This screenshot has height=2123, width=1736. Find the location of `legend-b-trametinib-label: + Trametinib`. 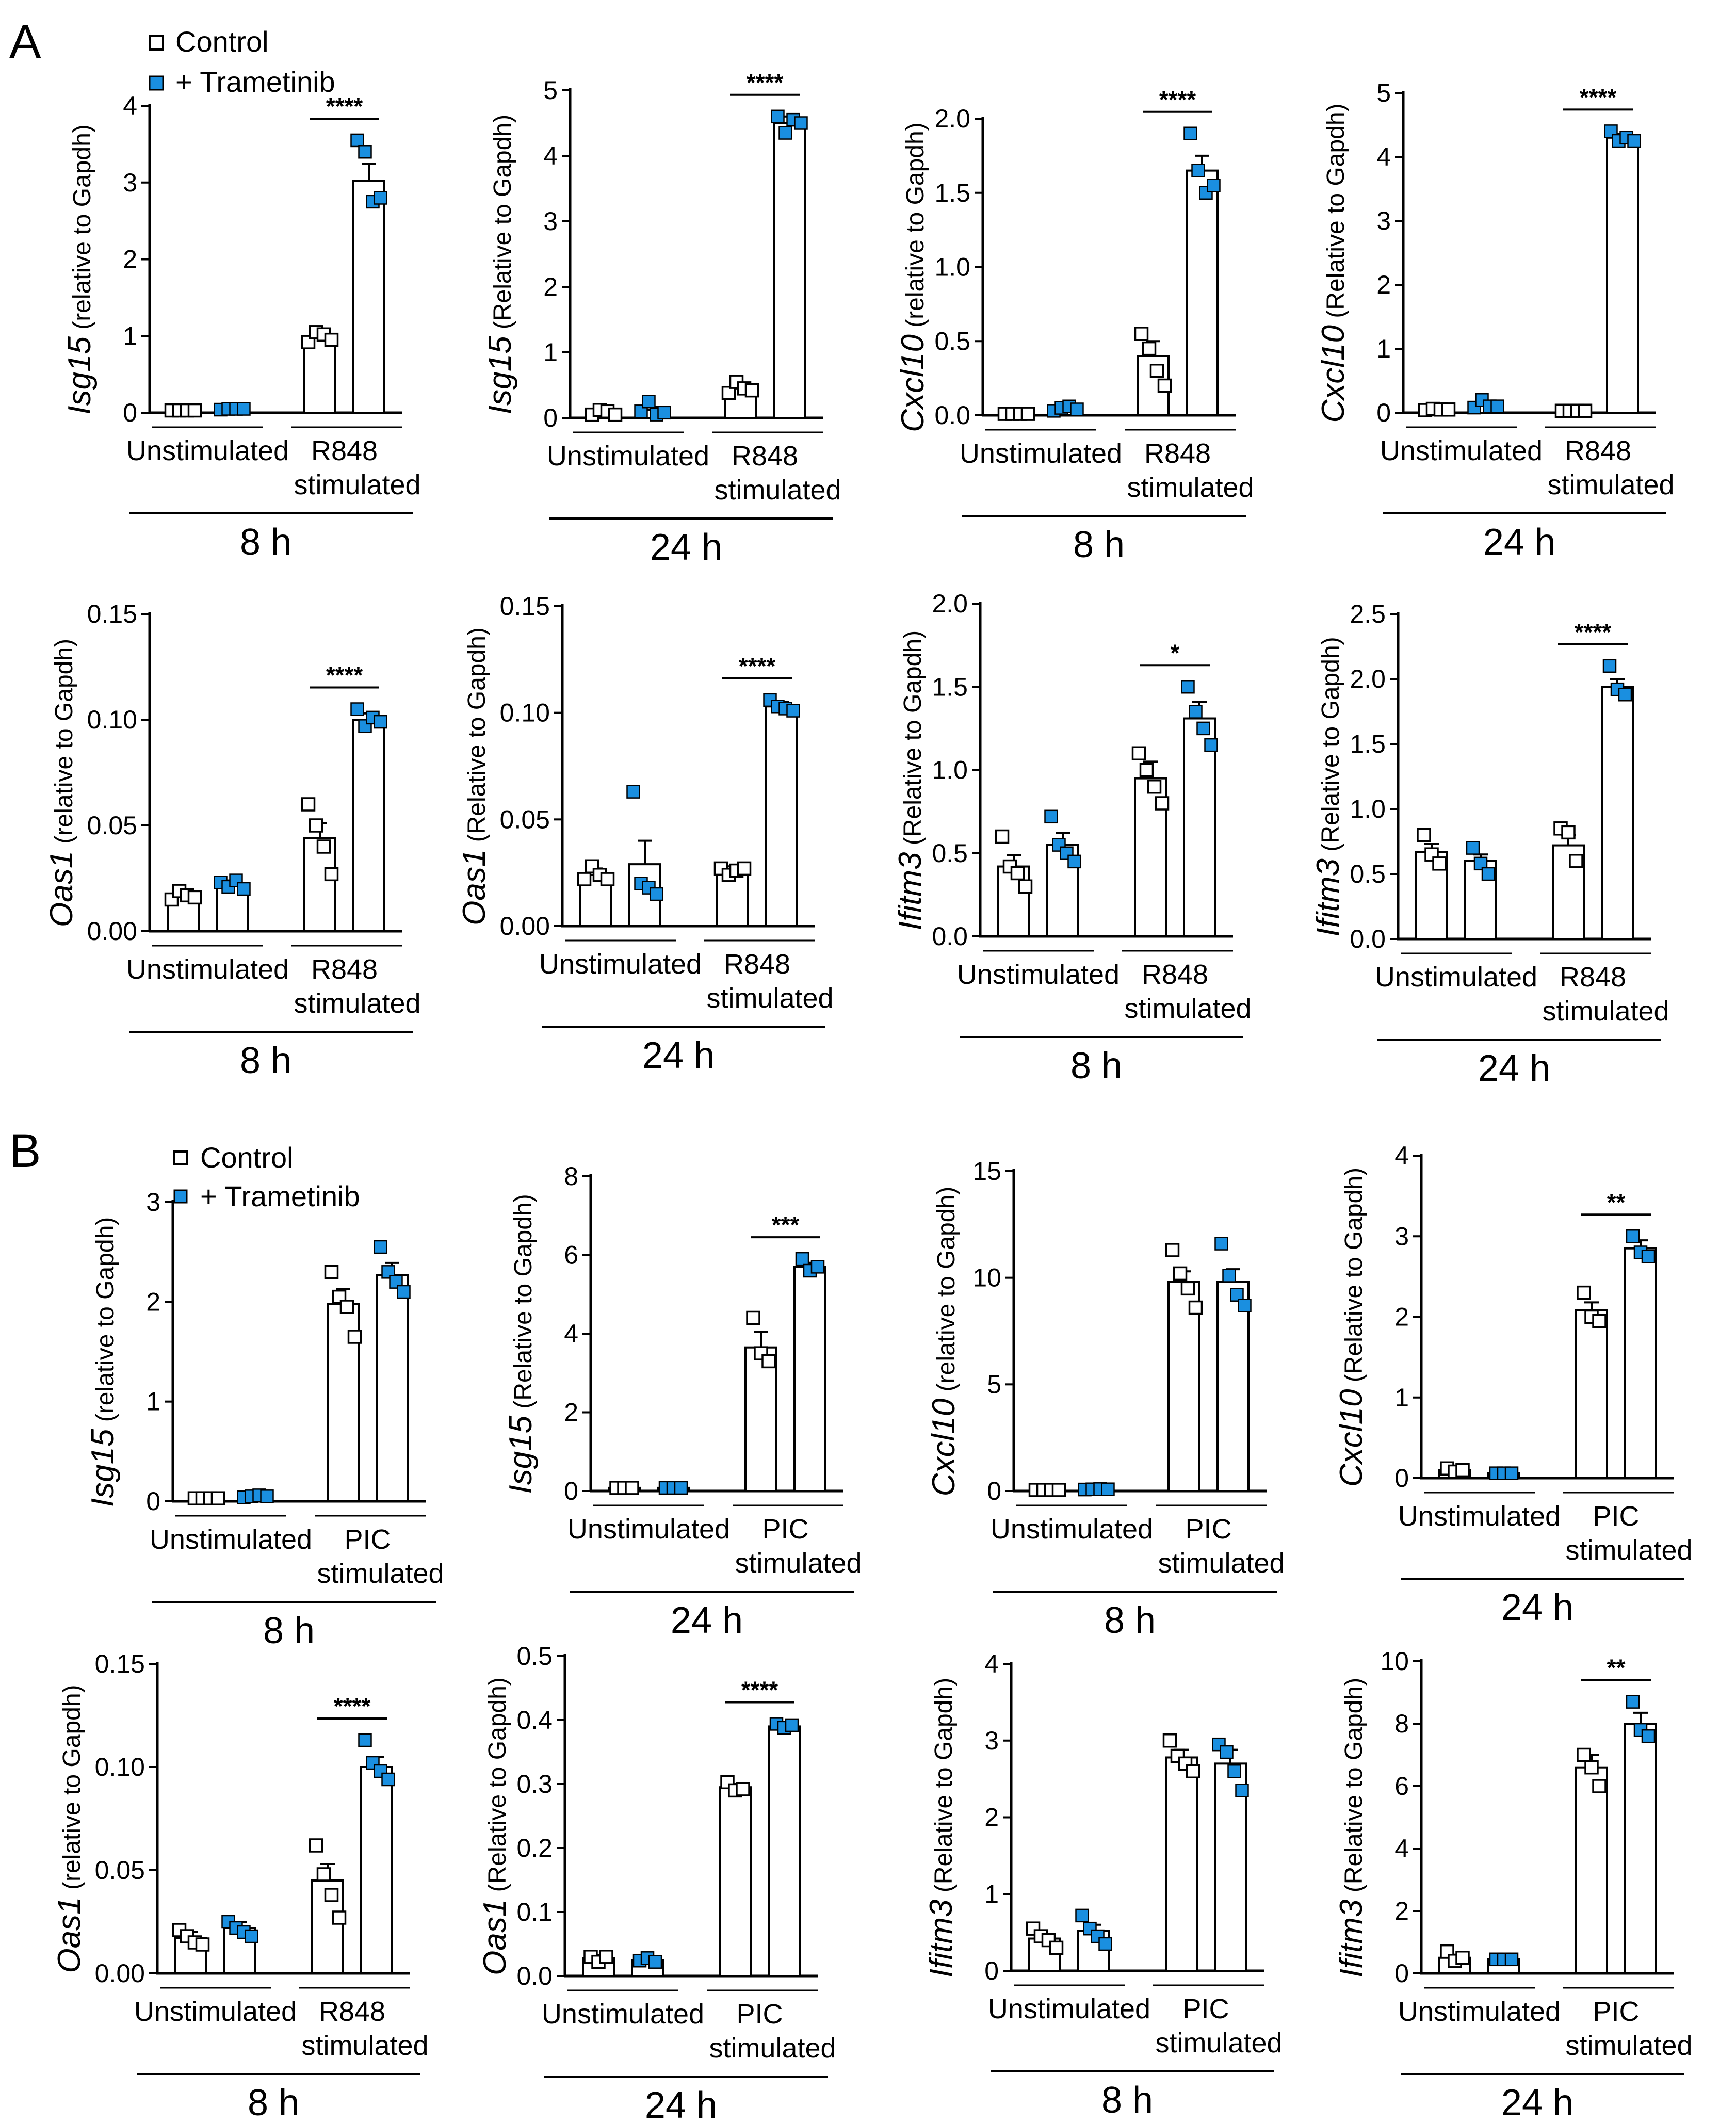

legend-b-trametinib-label: + Trametinib is located at coordinates (280, 1196).